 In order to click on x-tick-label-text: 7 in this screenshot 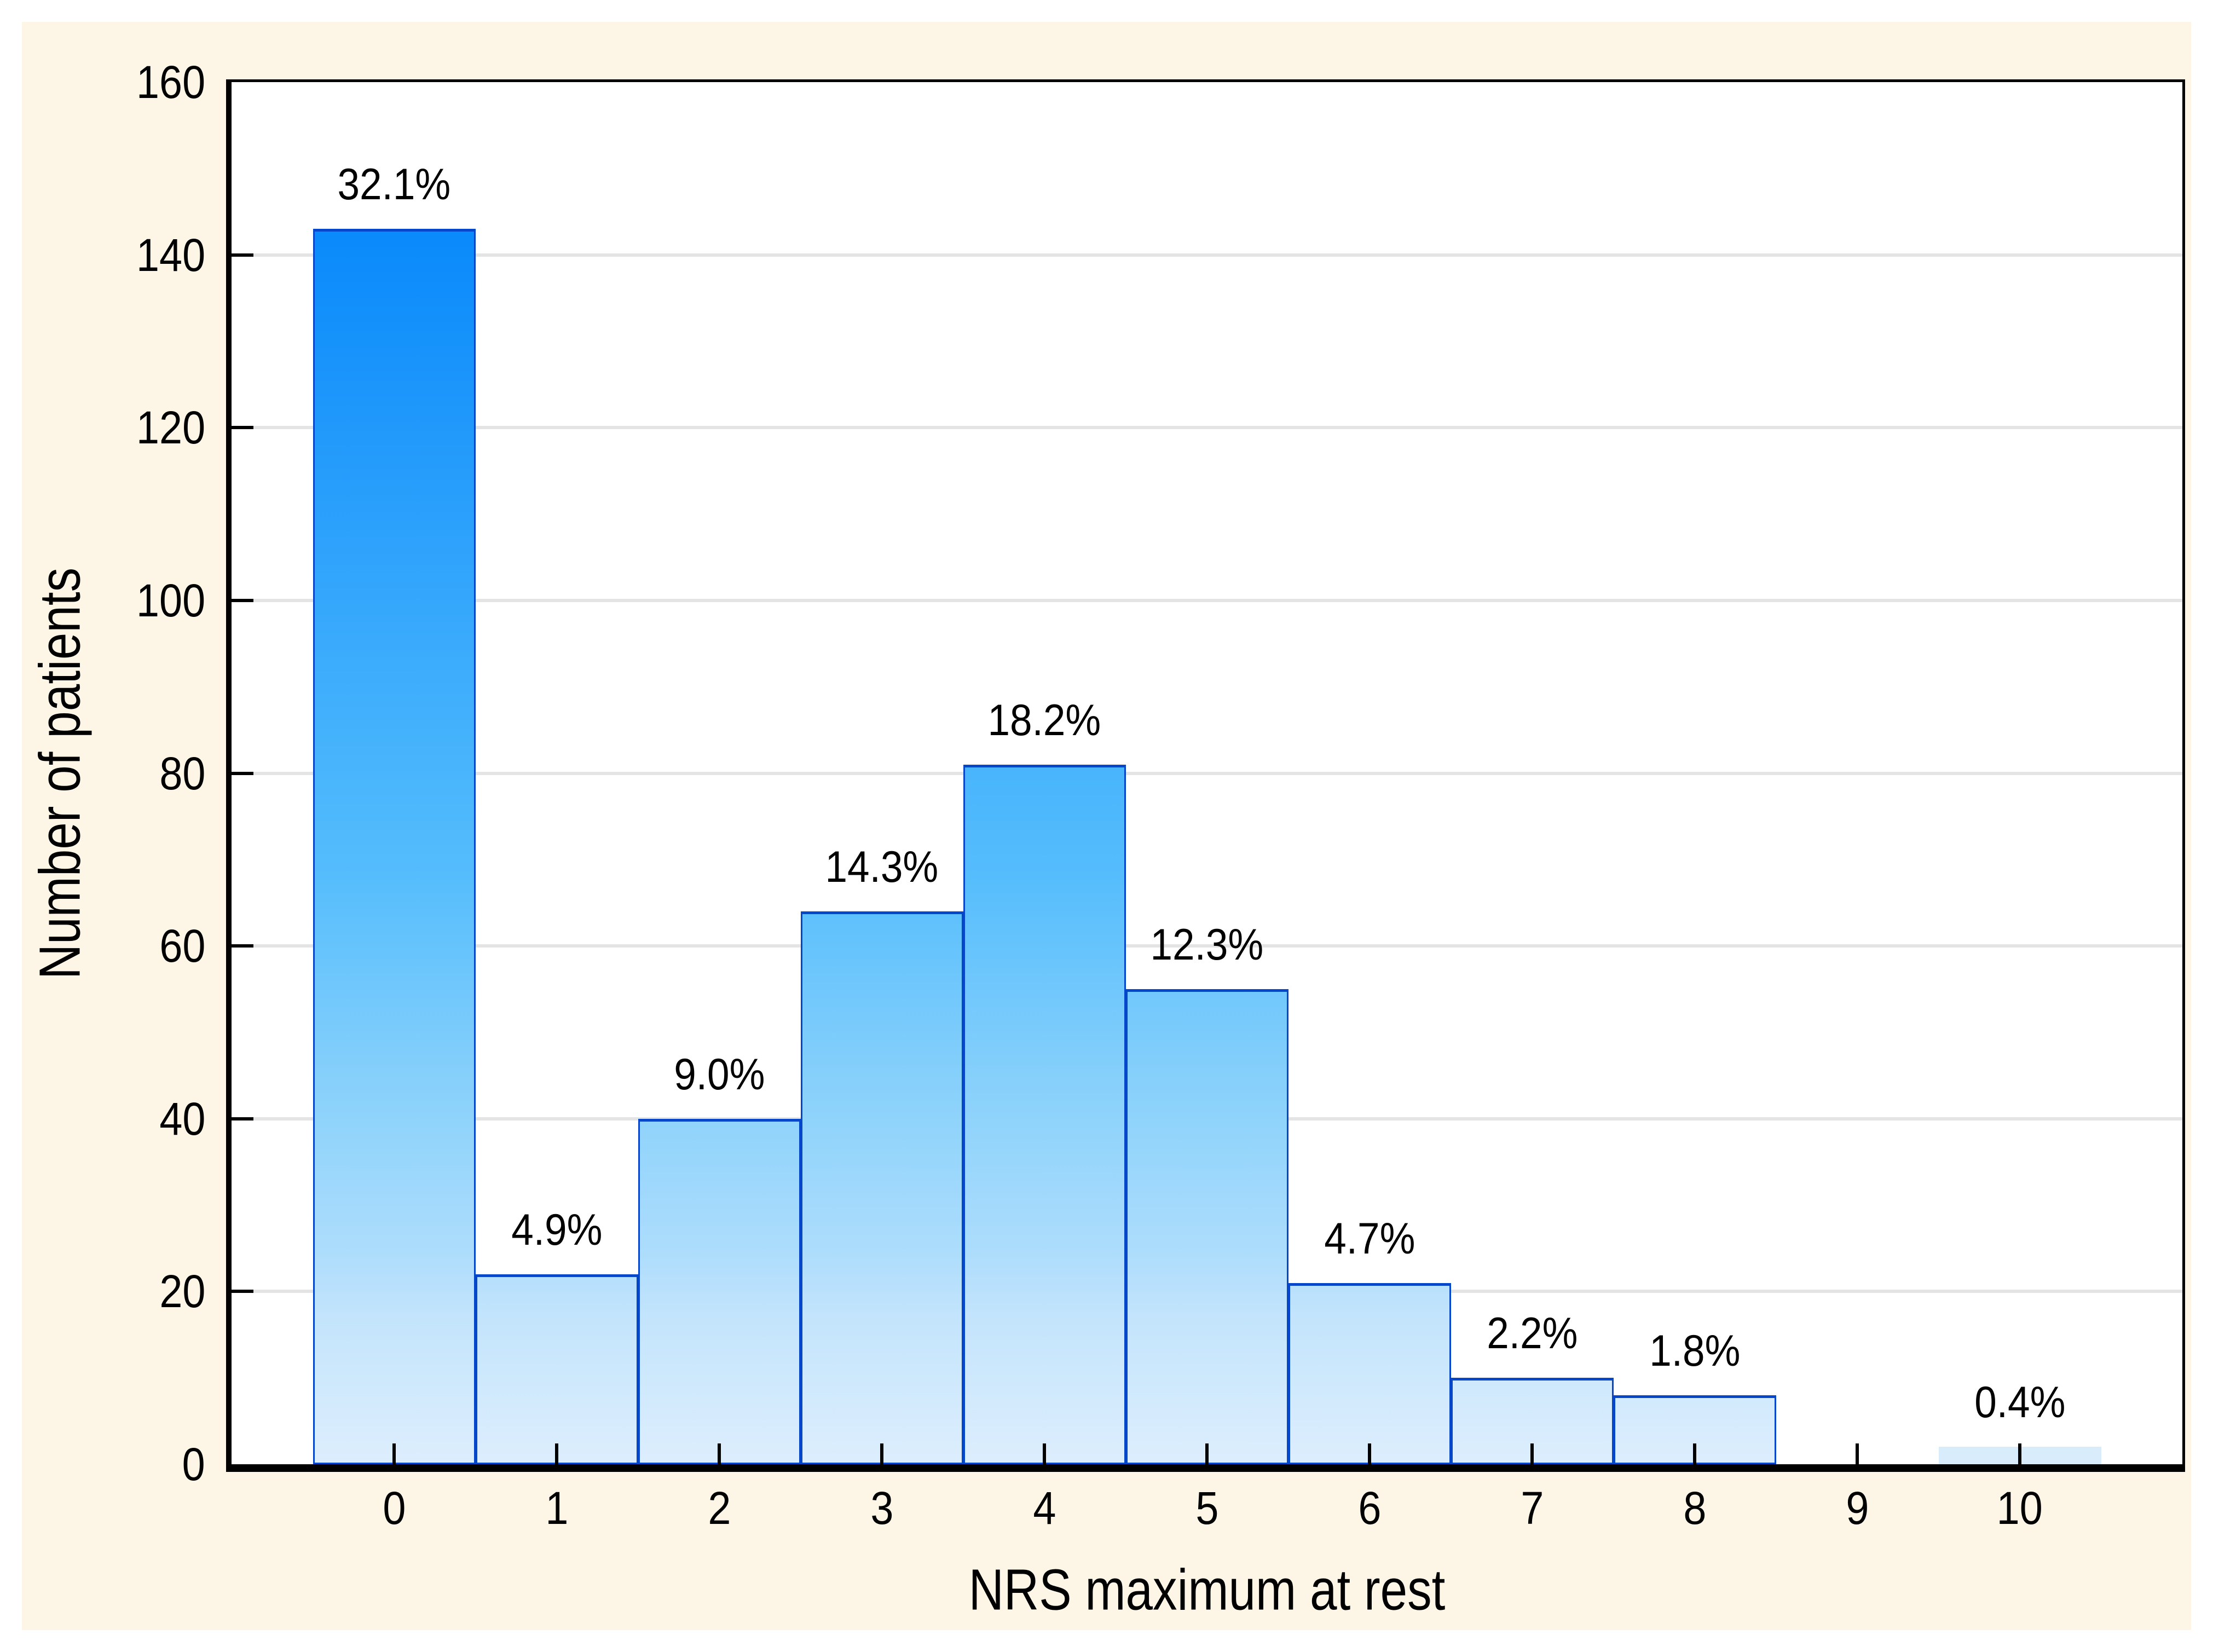, I will do `click(1532, 1508)`.